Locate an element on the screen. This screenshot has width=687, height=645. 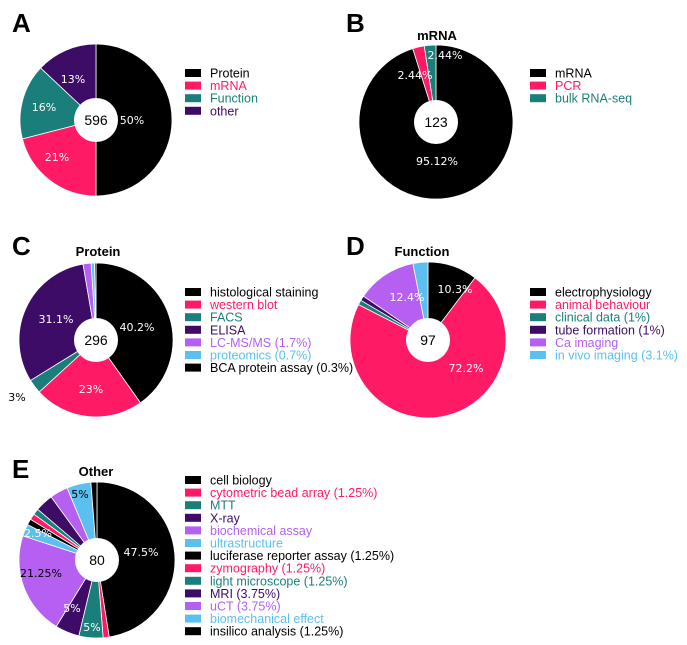
panel-letter: E is located at coordinates (20, 469).